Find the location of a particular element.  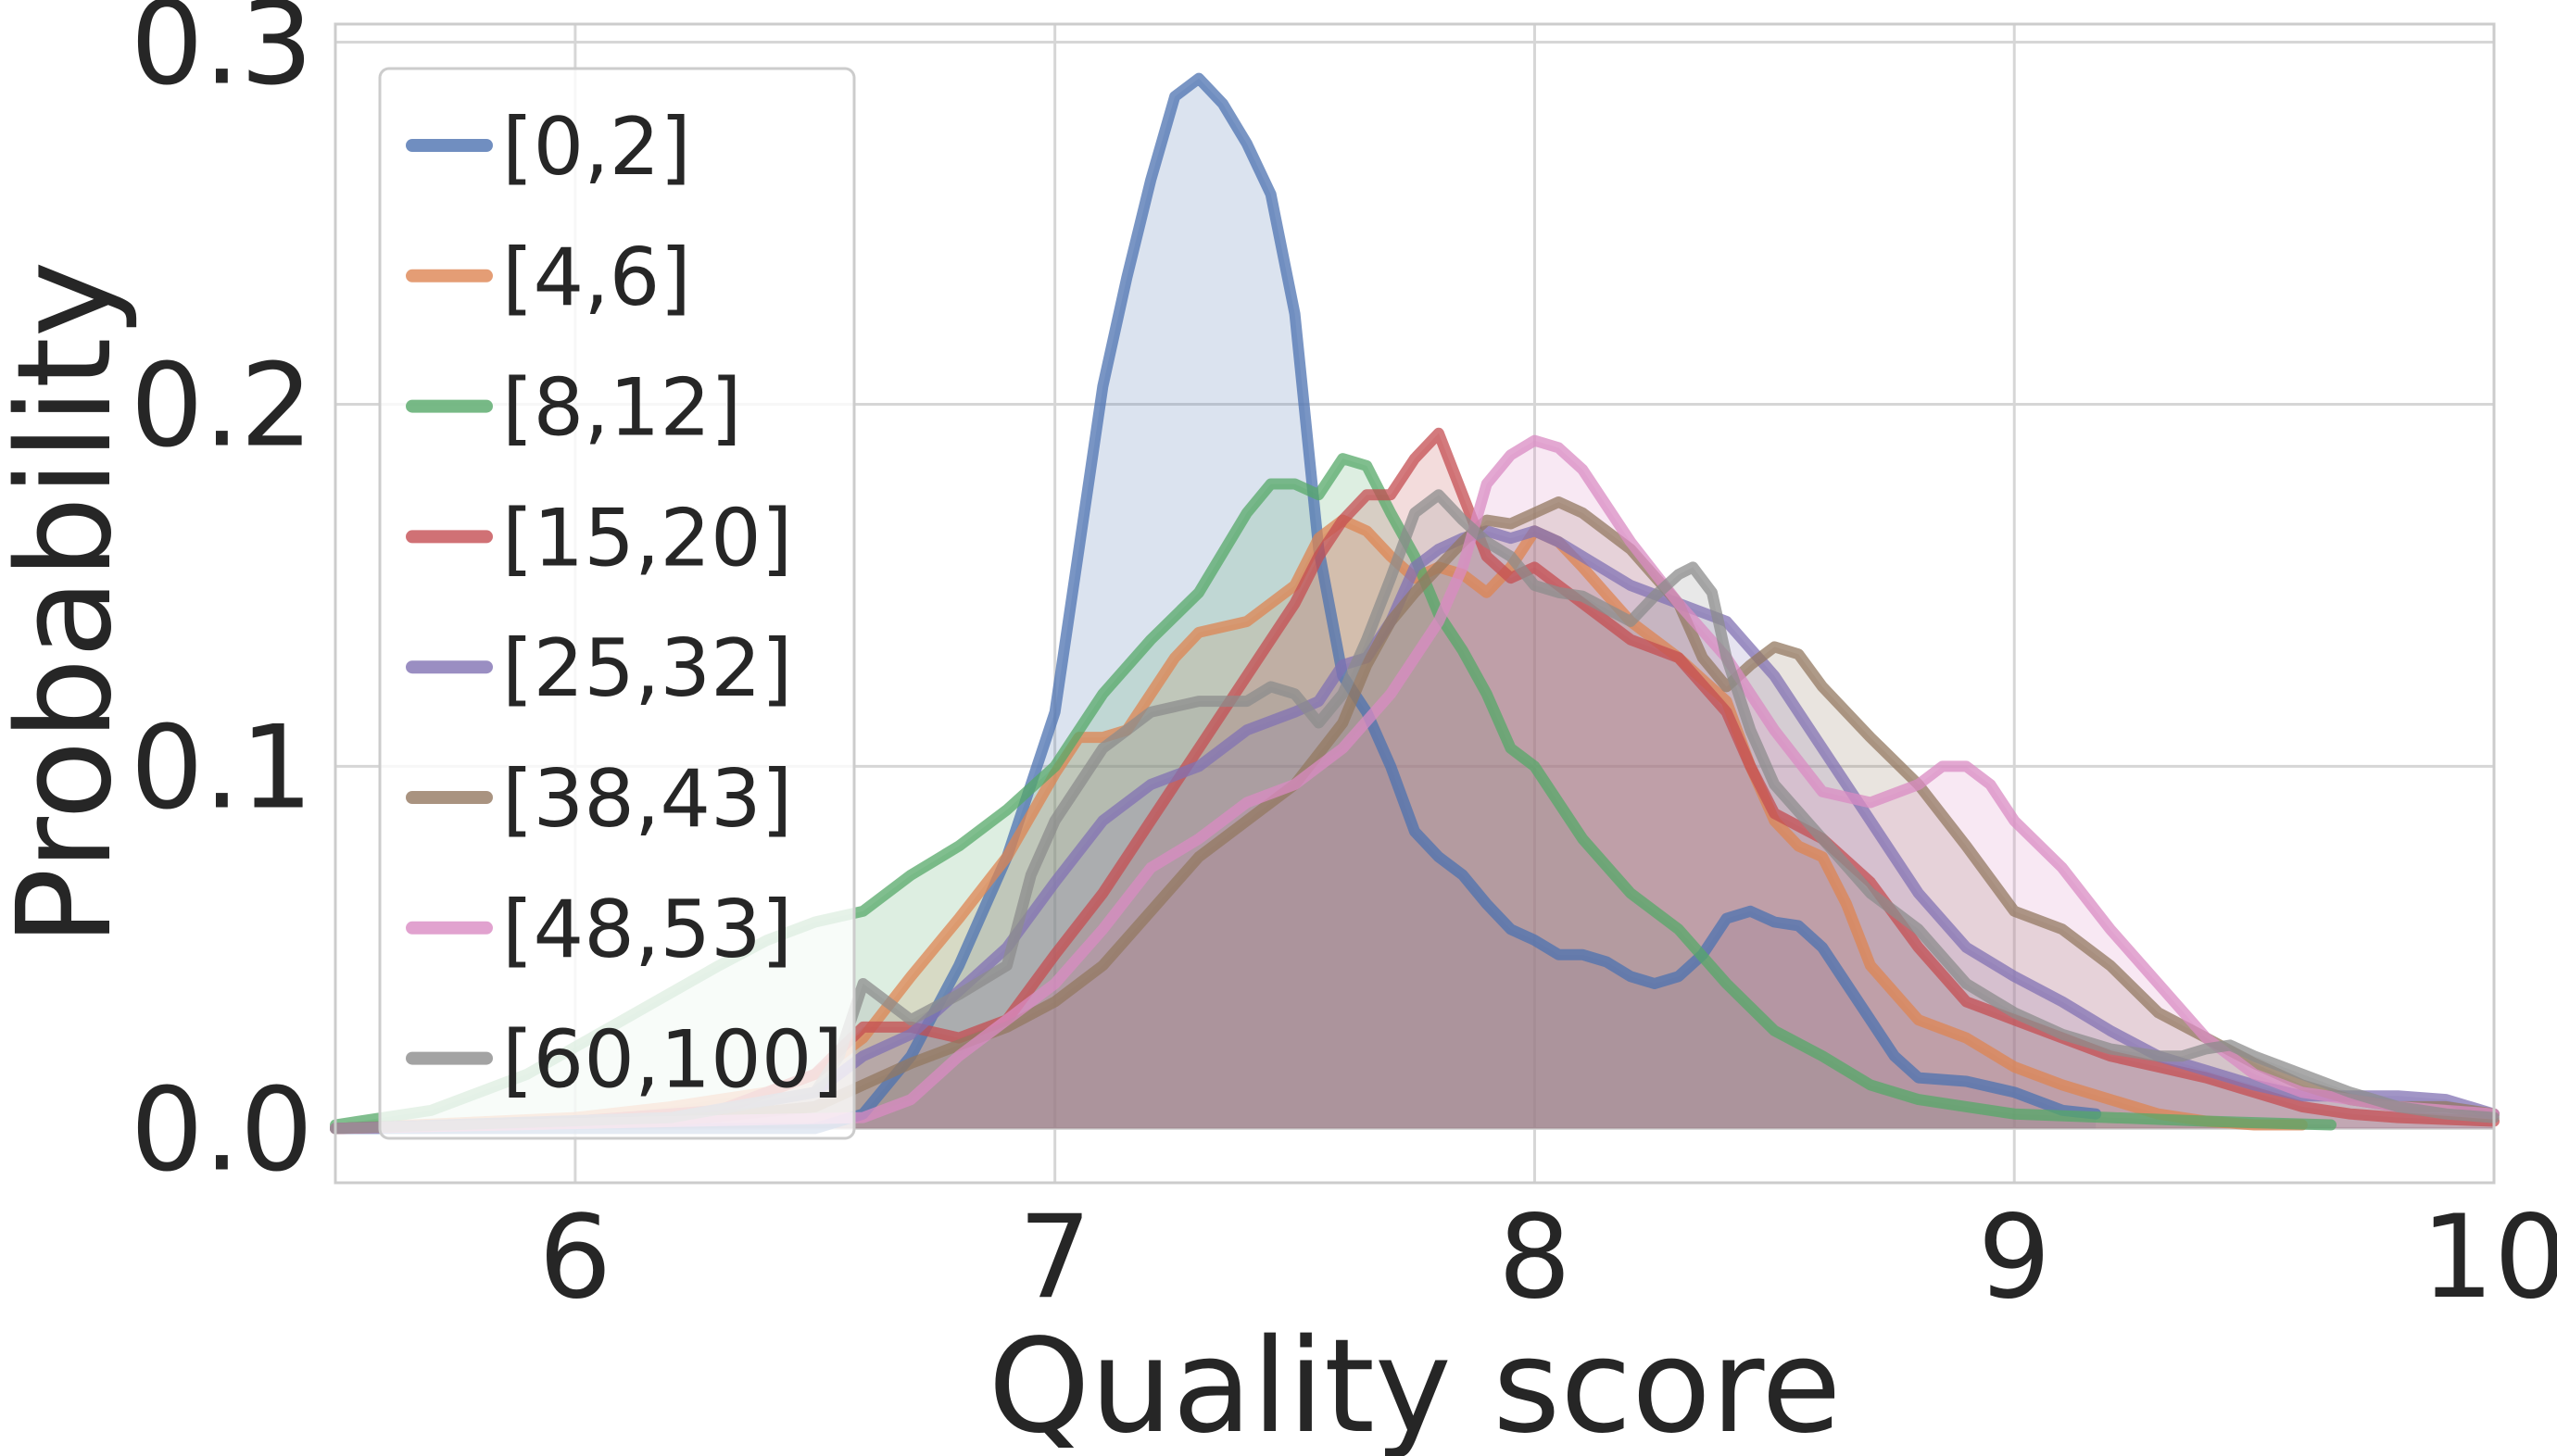

legend-item: [25,32] is located at coordinates (599, 668).